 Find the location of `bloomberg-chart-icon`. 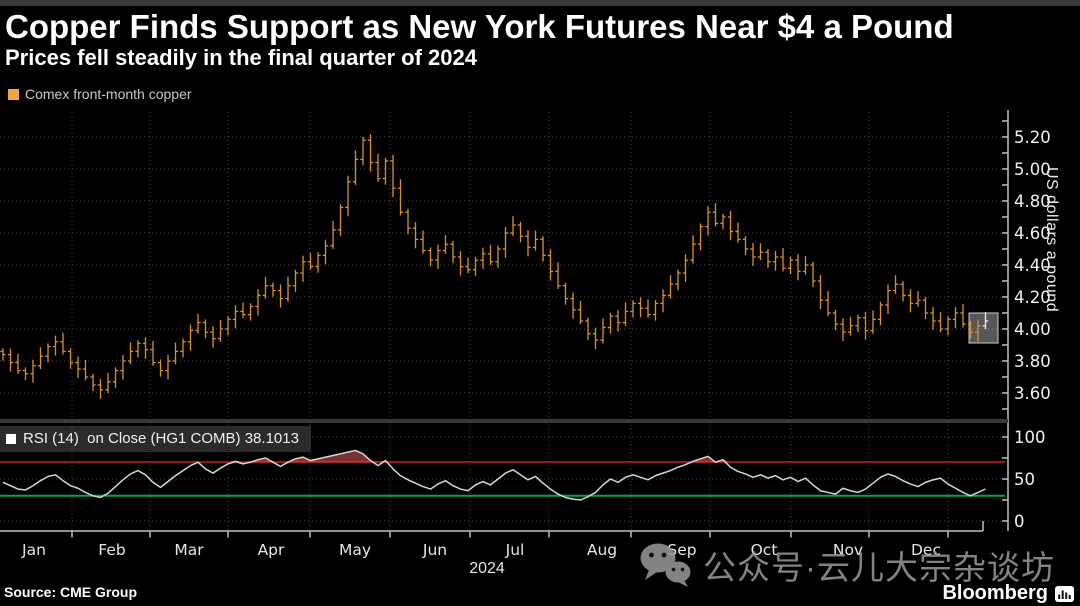

bloomberg-chart-icon is located at coordinates (1064, 593).